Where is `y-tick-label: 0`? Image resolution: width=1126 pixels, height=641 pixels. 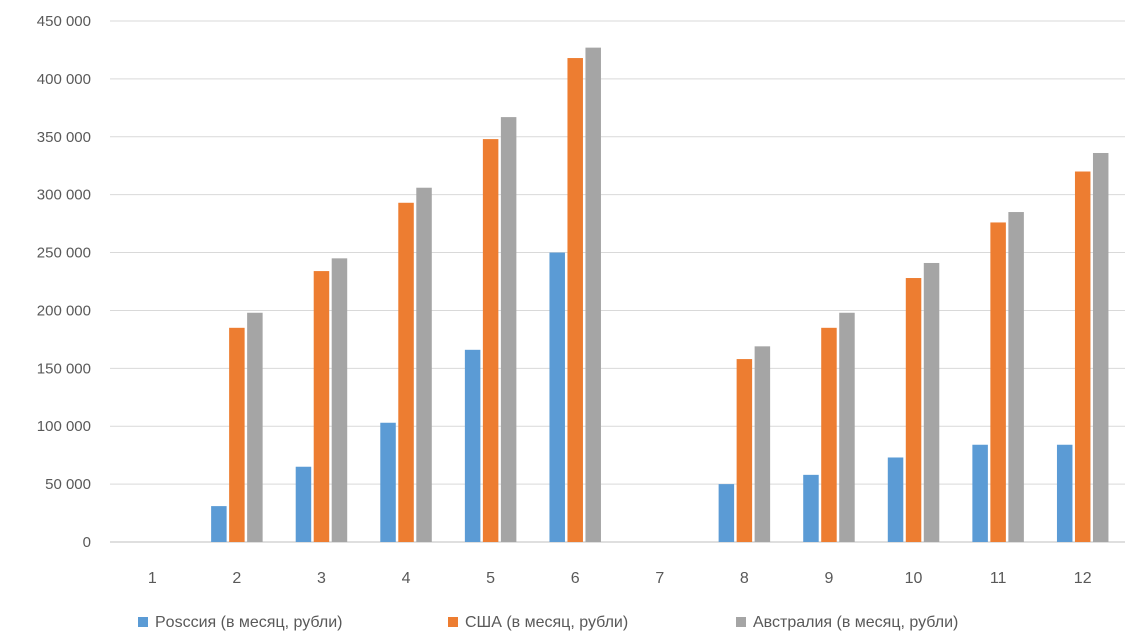 y-tick-label: 0 is located at coordinates (87, 542).